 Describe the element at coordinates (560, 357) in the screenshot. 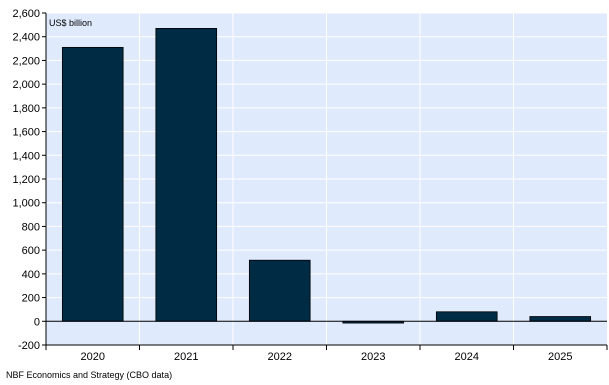

I see `x-tick-label: 2025` at that location.